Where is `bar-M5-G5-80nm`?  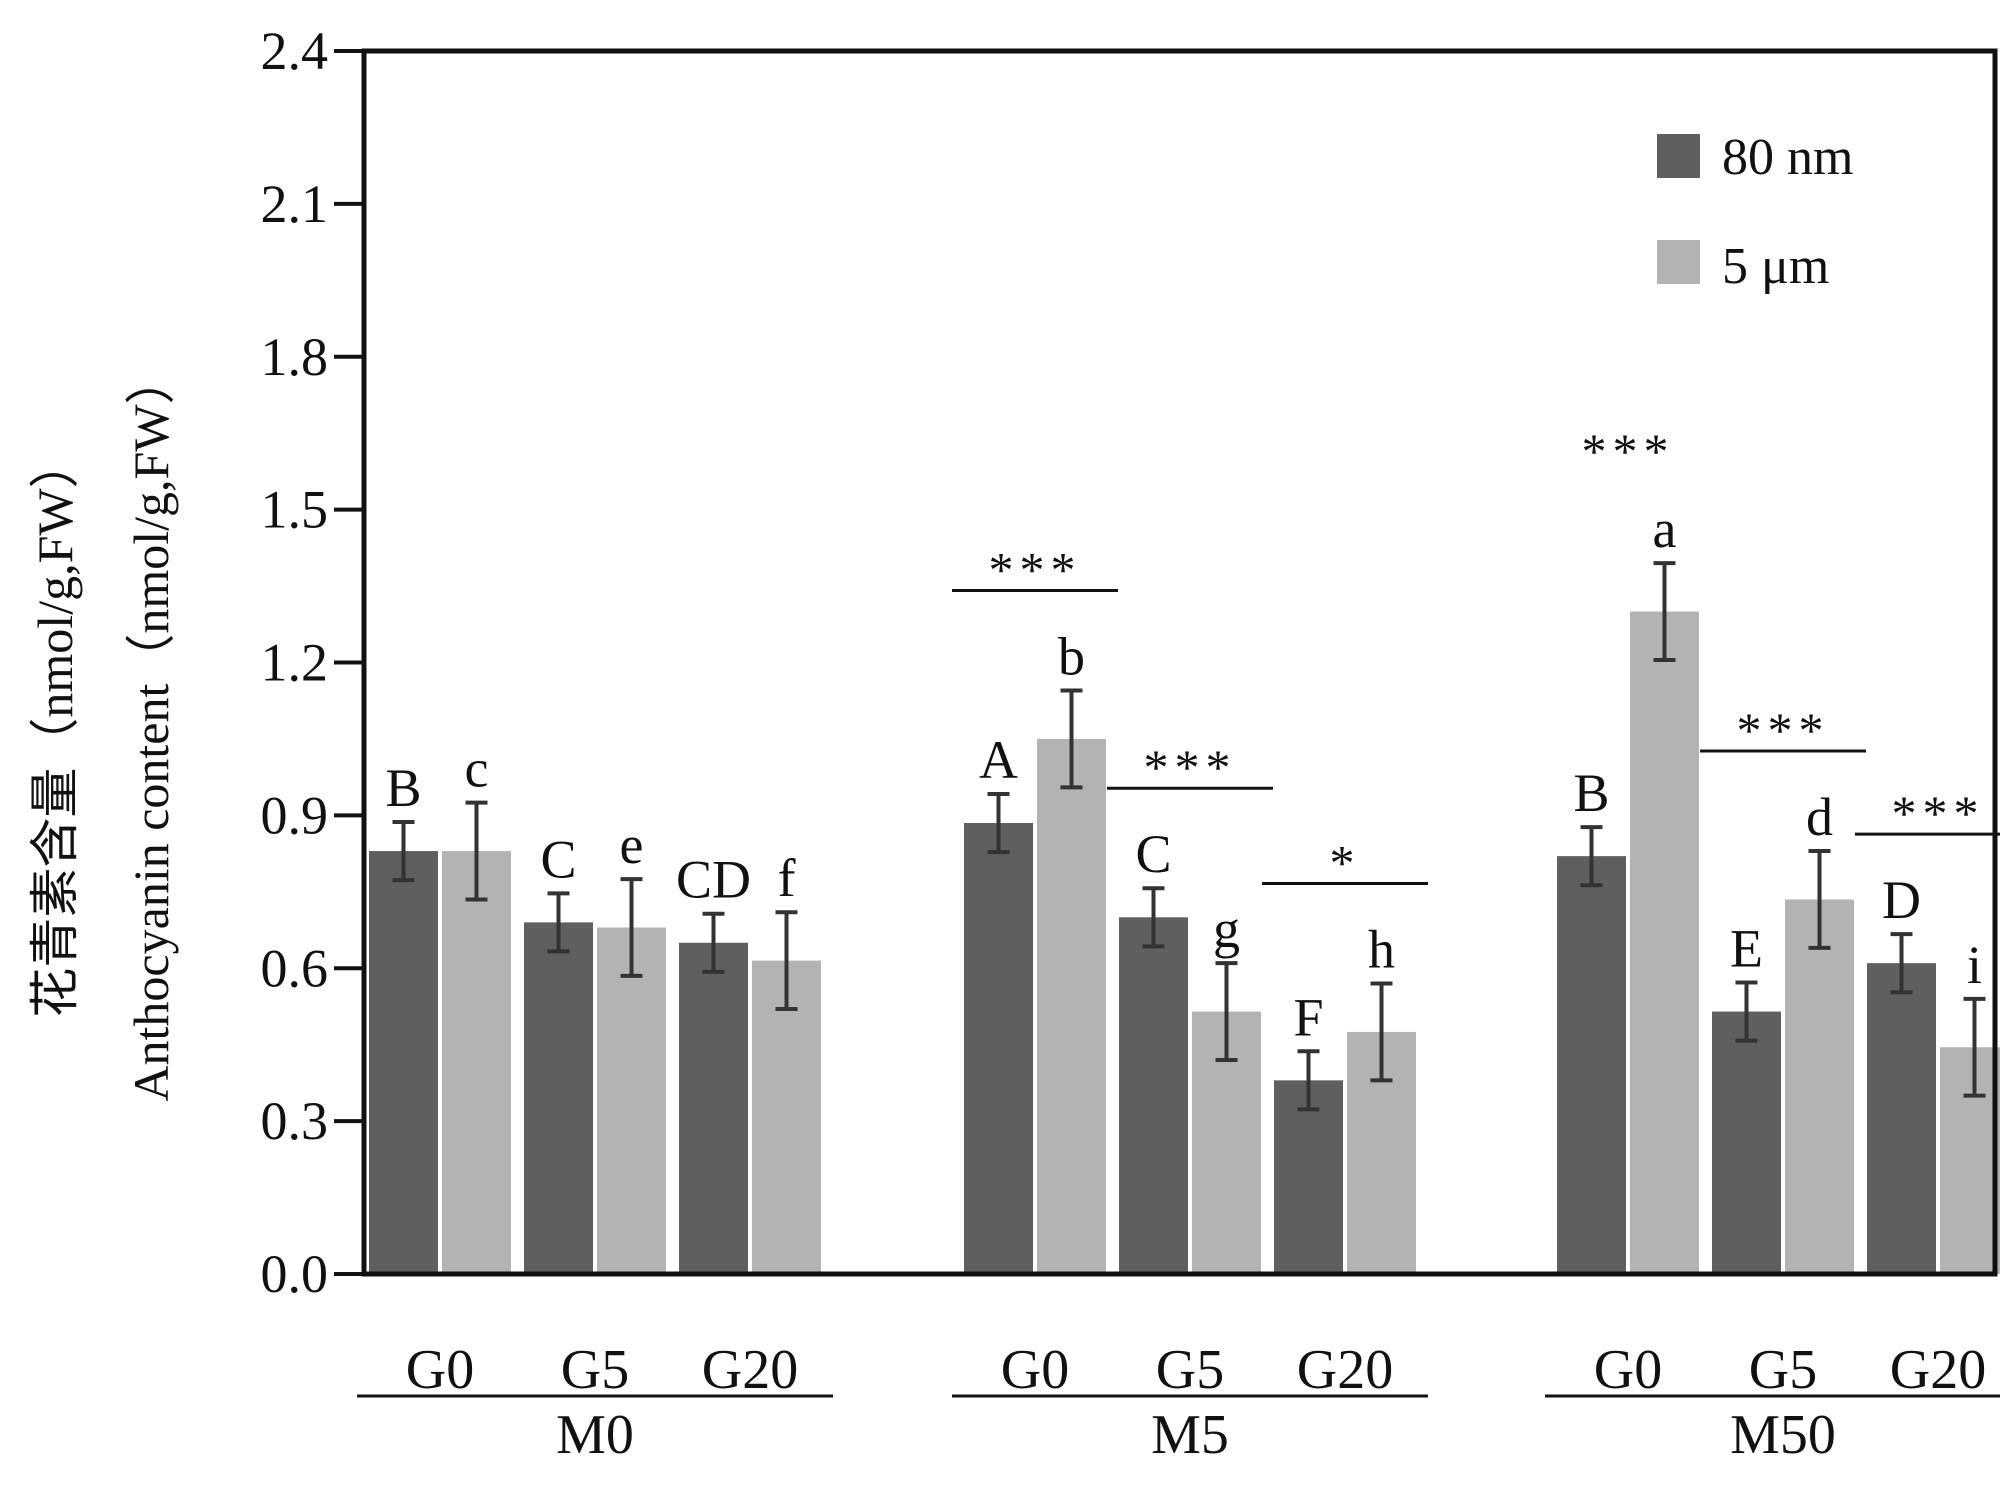
bar-M5-G5-80nm is located at coordinates (1153, 1095).